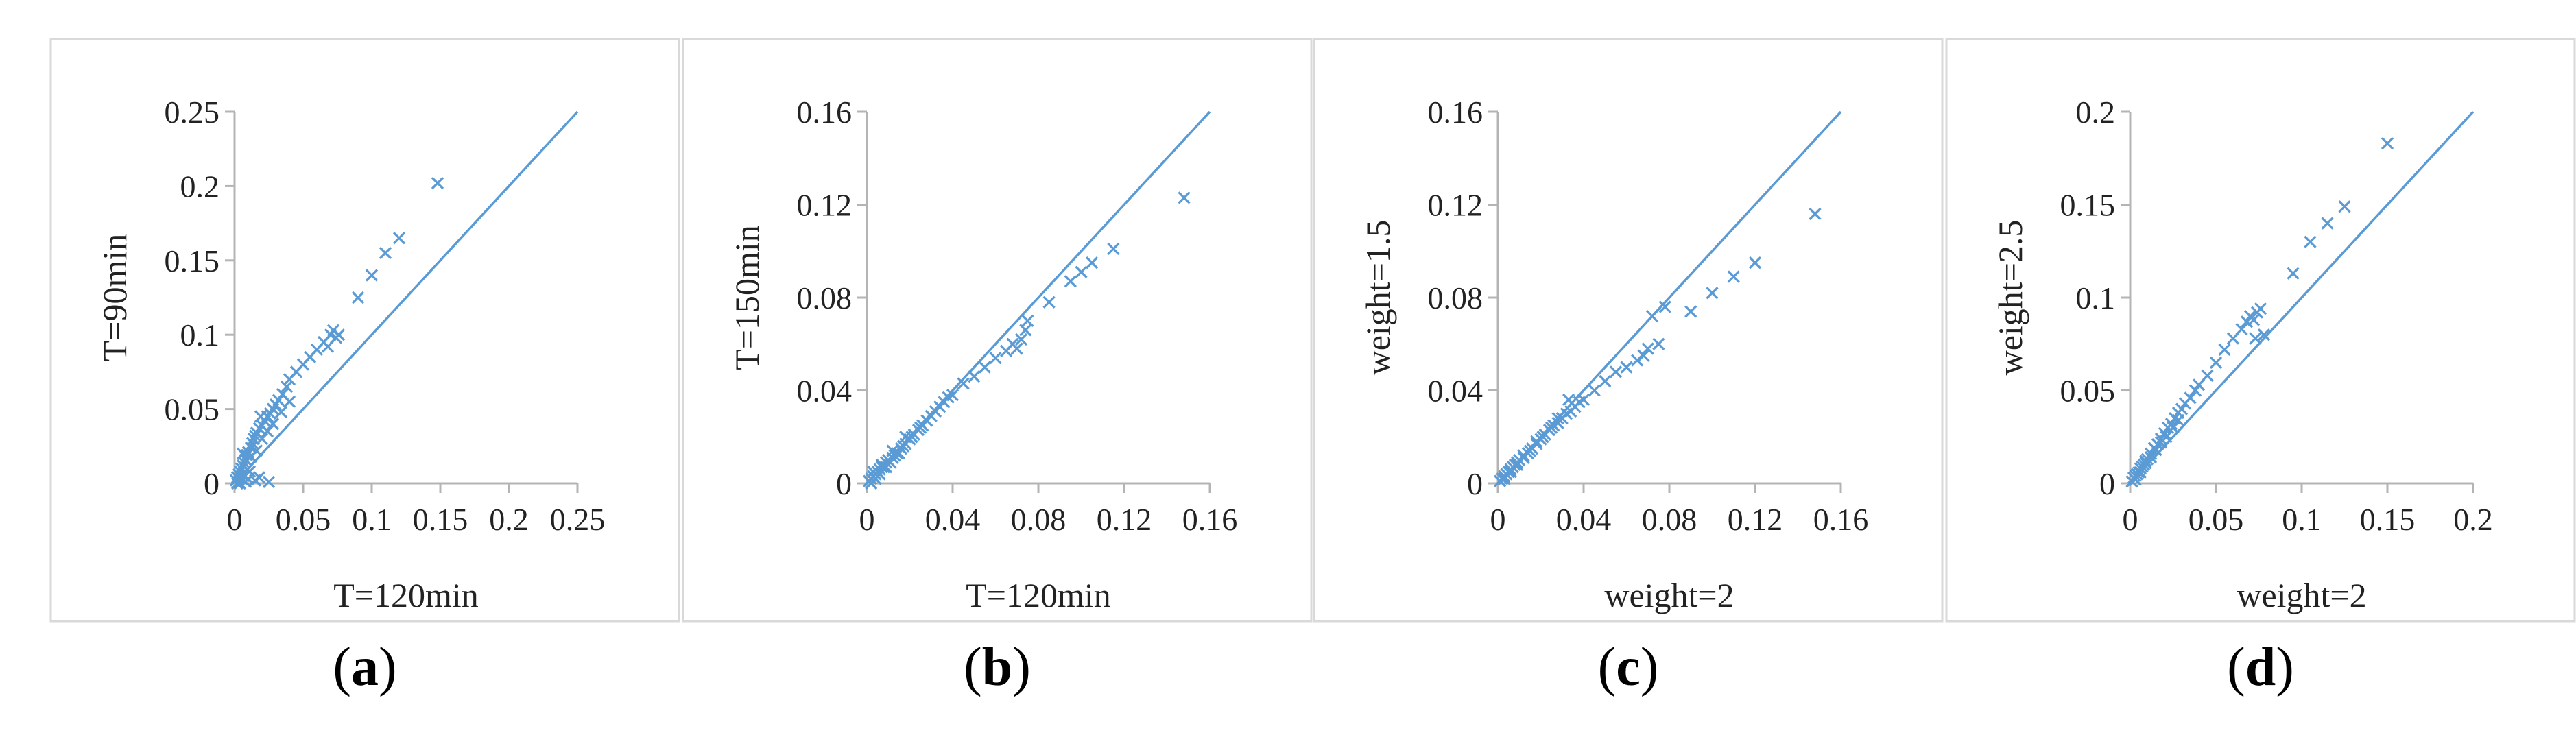 The image size is (2576, 735). I want to click on x-tick-label-d: 0.1, so click(2302, 519).